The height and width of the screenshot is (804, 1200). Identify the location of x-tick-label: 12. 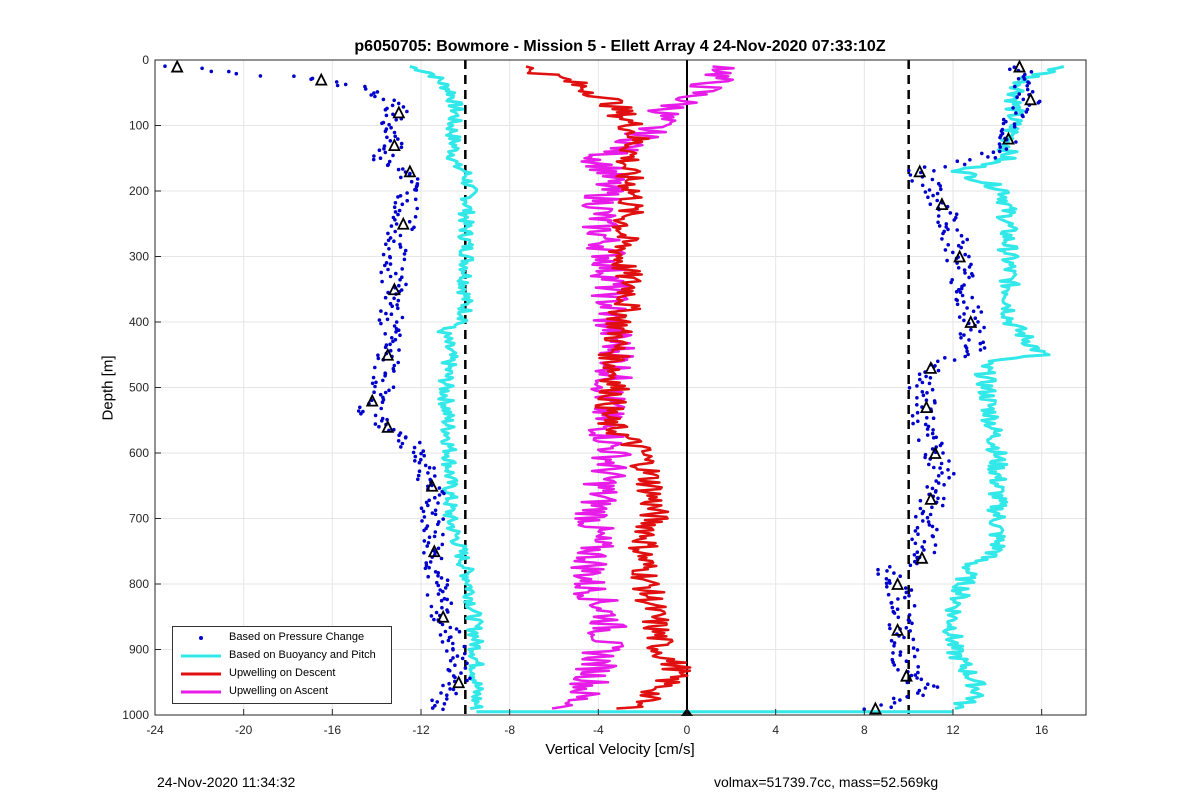
(953, 730).